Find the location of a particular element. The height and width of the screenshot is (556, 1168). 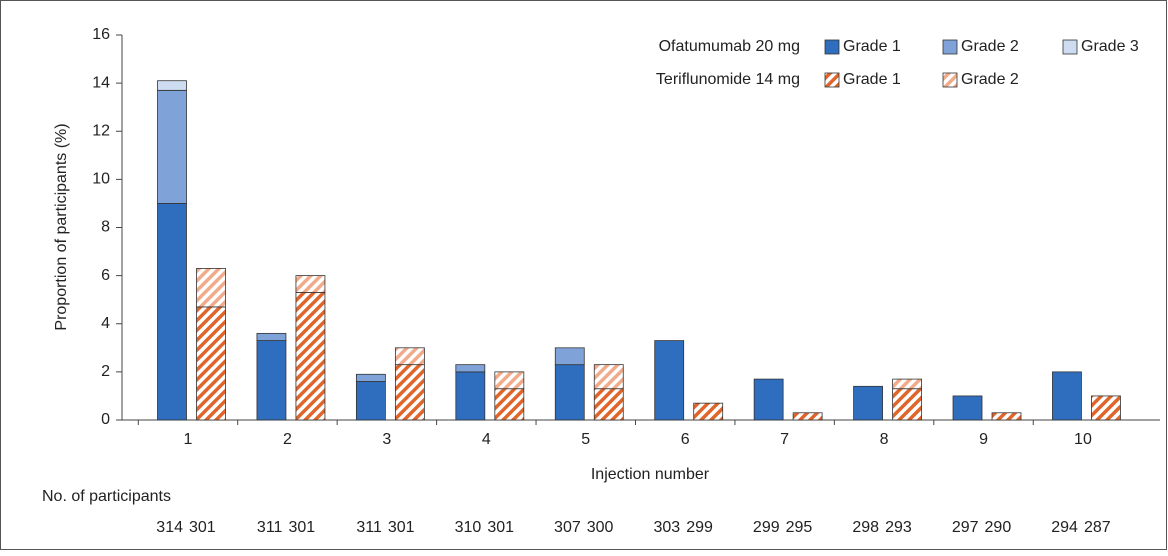

y-tick-label: 0 is located at coordinates (105, 419).